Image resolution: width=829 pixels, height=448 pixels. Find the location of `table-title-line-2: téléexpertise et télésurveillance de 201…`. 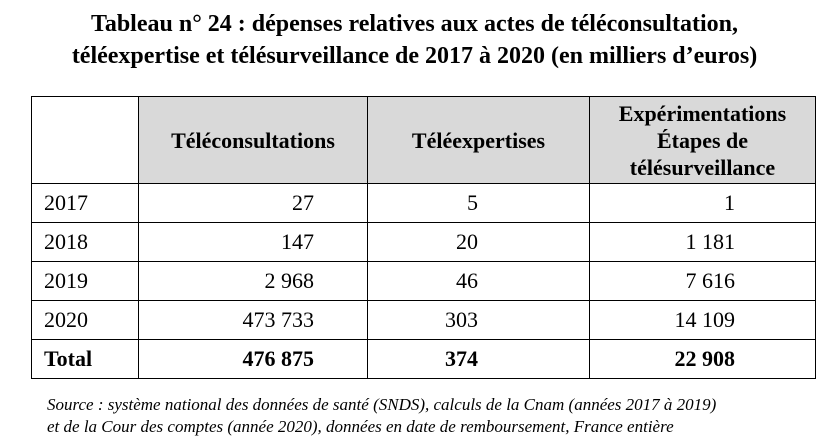

table-title-line-2: téléexpertise et télésurveillance de 201… is located at coordinates (414, 56).